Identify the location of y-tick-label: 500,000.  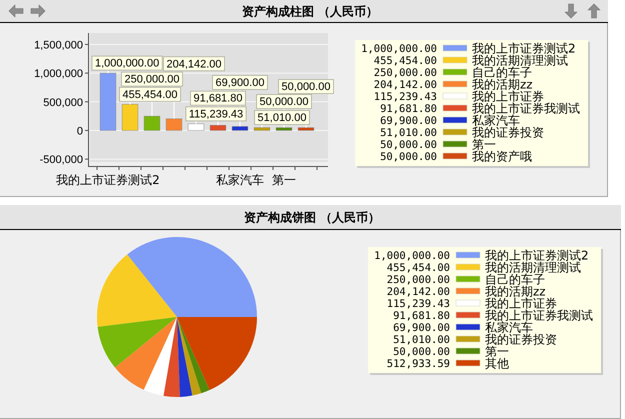
(63, 102).